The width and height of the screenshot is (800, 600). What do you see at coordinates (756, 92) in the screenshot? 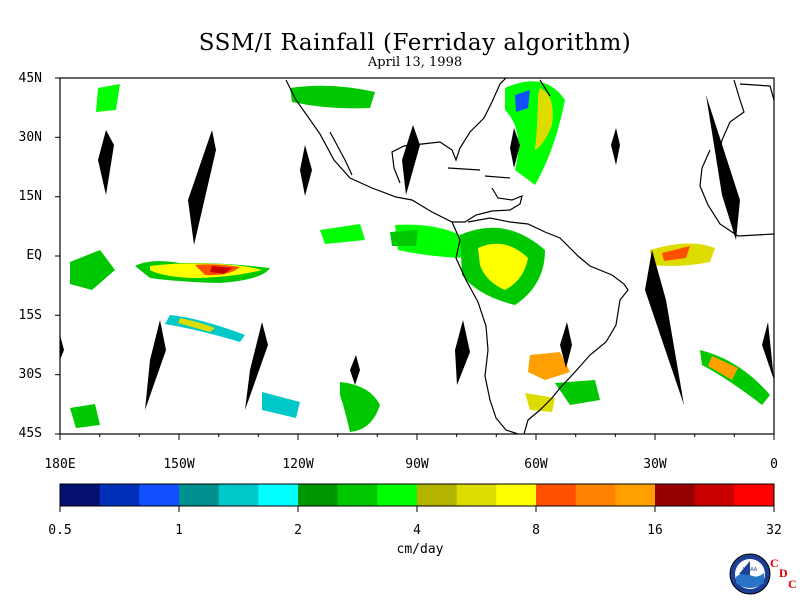
I see `coastline-greenland` at bounding box center [756, 92].